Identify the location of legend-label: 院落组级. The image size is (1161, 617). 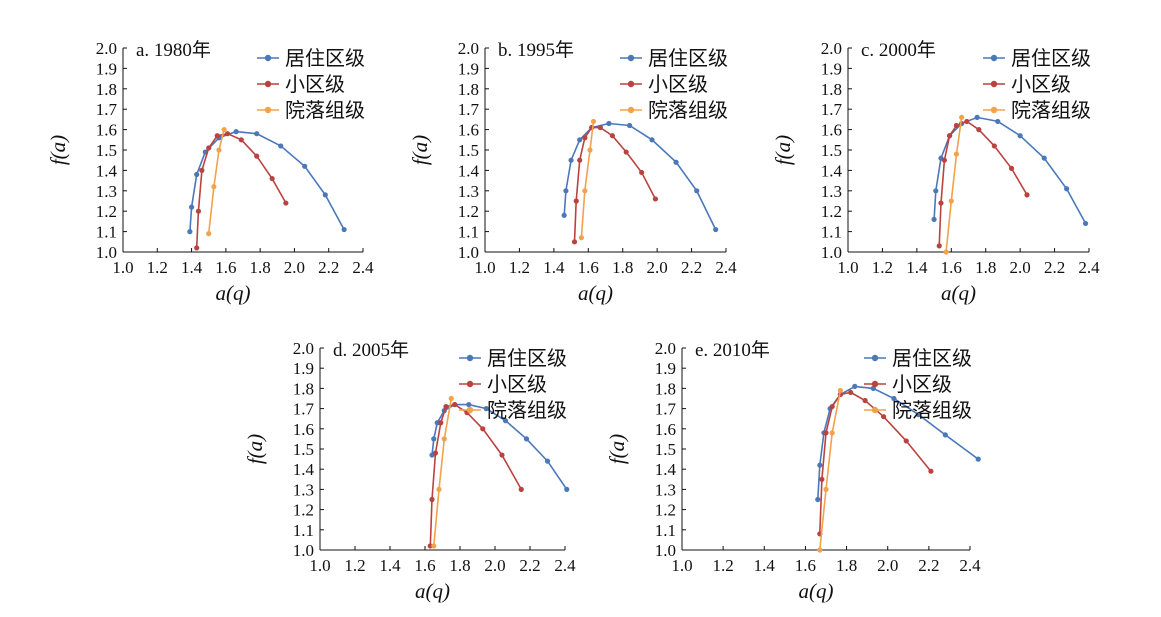
(325, 110).